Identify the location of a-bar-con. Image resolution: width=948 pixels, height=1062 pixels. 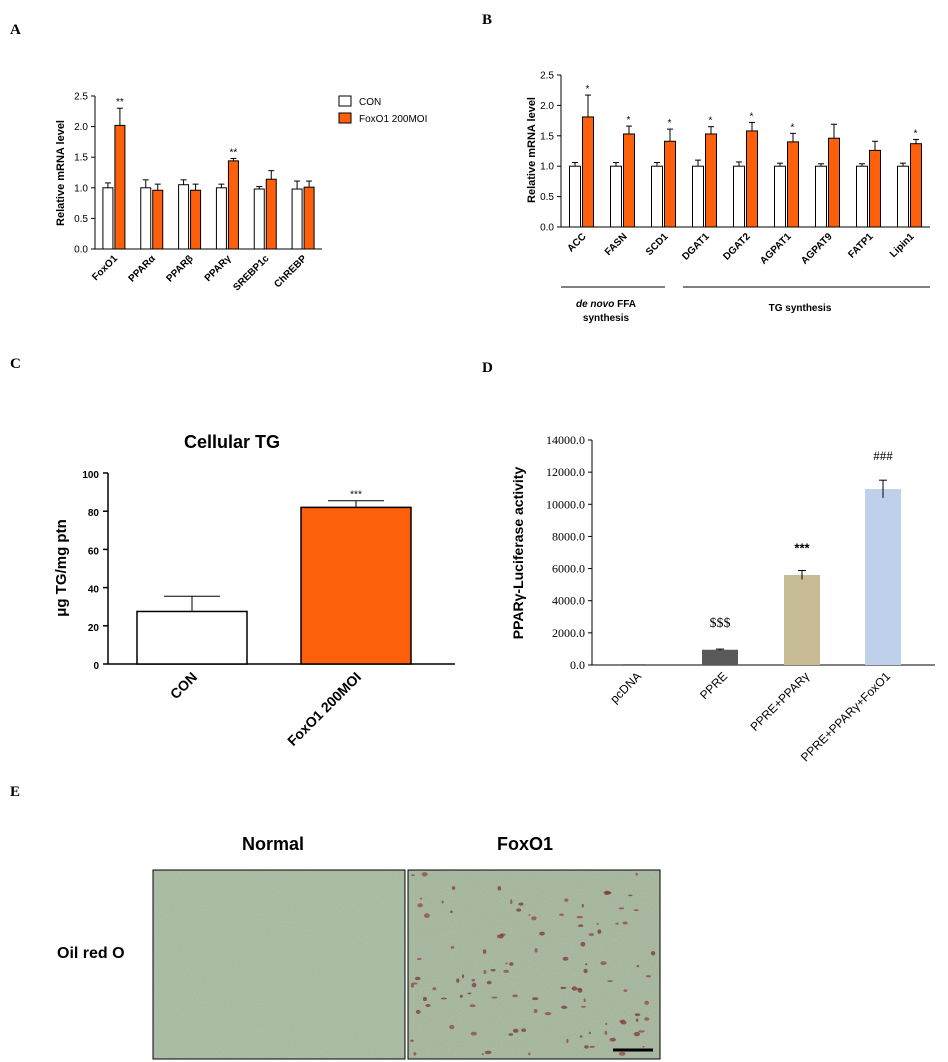
(221, 218).